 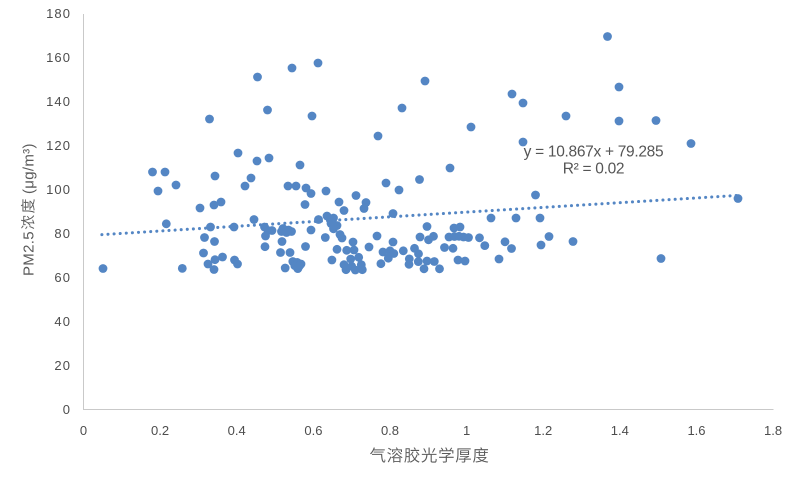 I want to click on svg-text: 140, so click(x=58, y=101).